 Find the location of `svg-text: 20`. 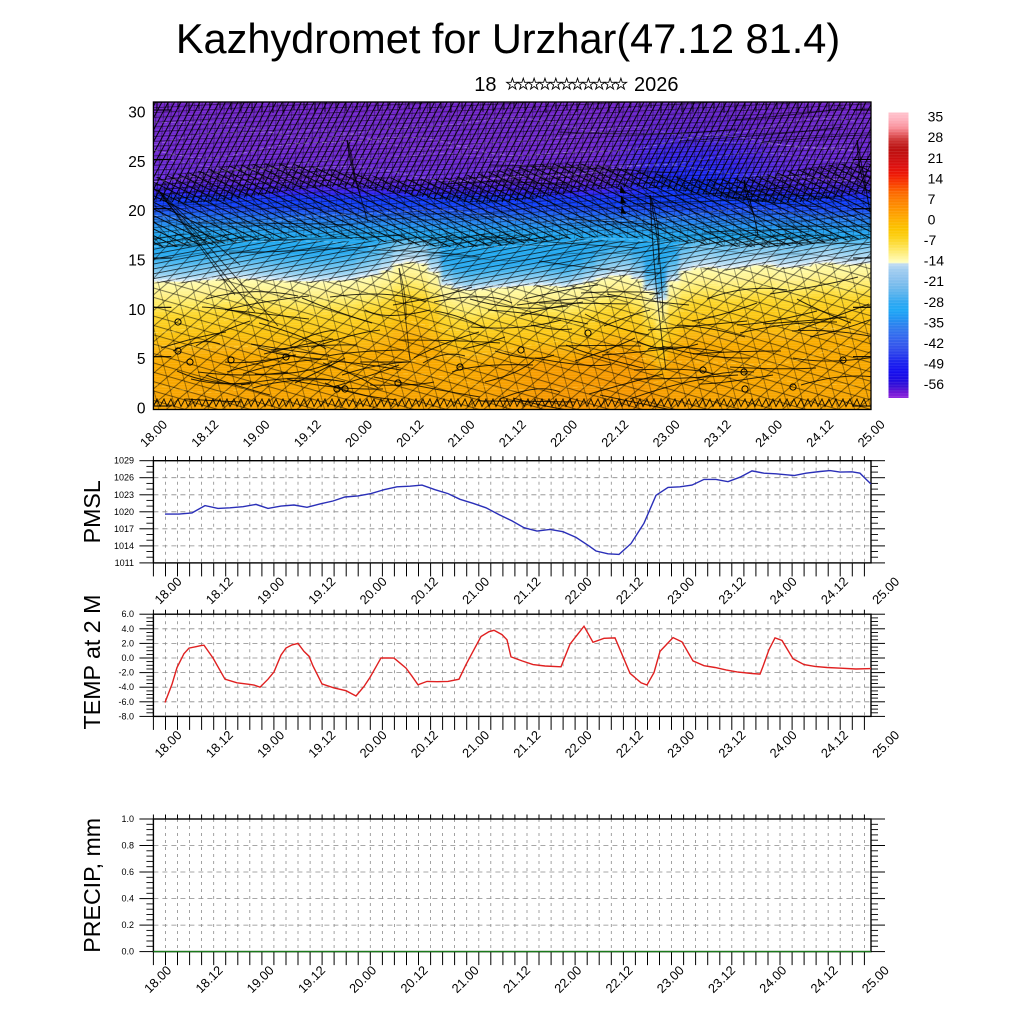

svg-text: 20 is located at coordinates (137, 211).